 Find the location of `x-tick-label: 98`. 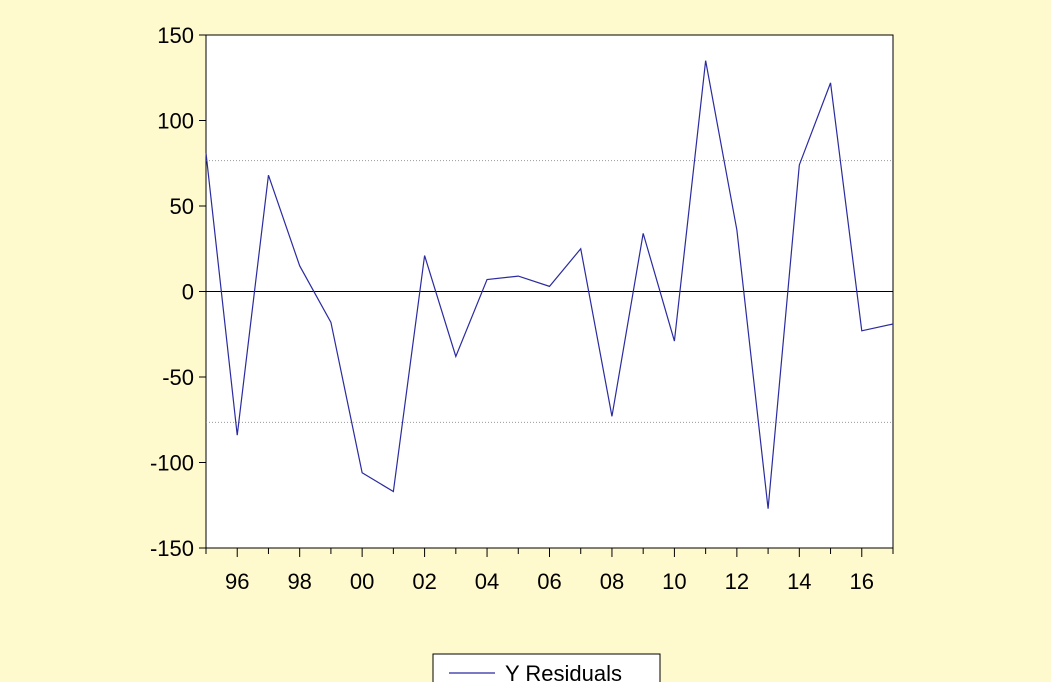

x-tick-label: 98 is located at coordinates (299, 581).